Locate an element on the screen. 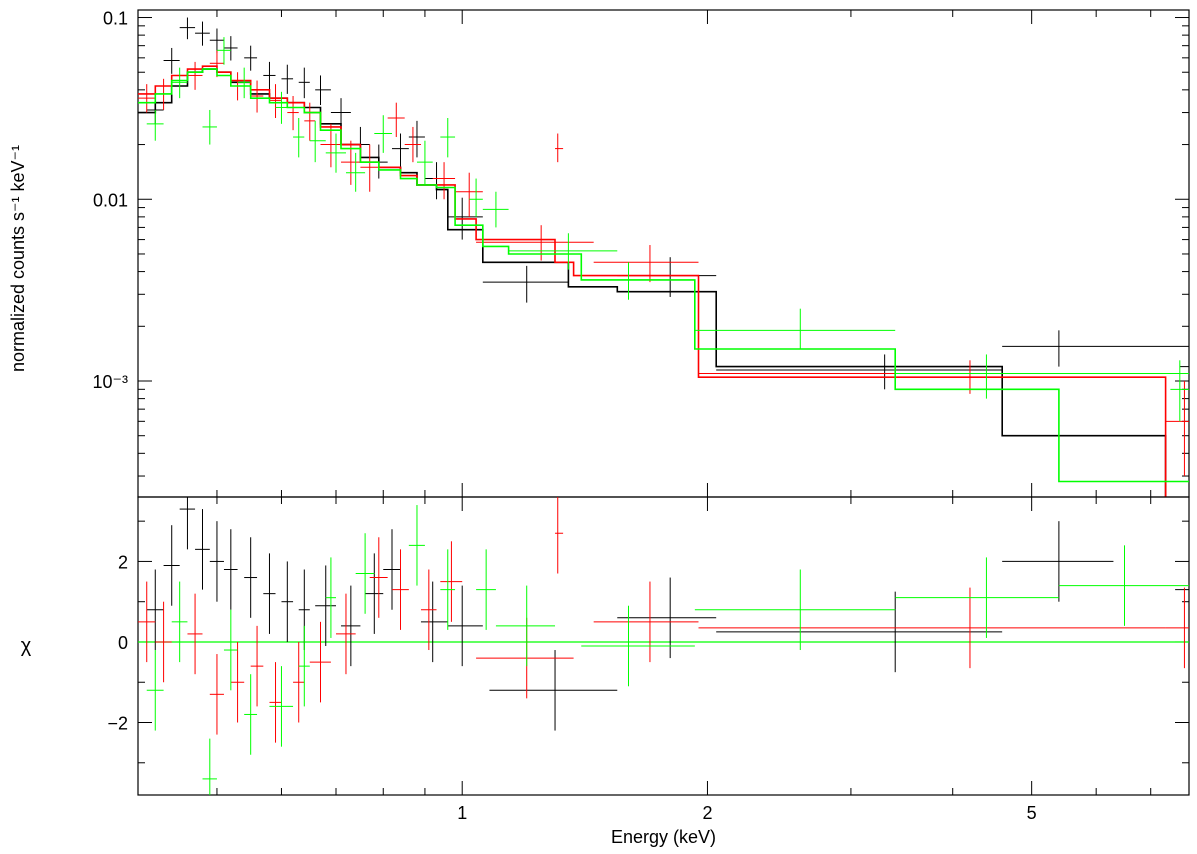 This screenshot has width=1197, height=854. y-tick-label: 0 is located at coordinates (123, 643).